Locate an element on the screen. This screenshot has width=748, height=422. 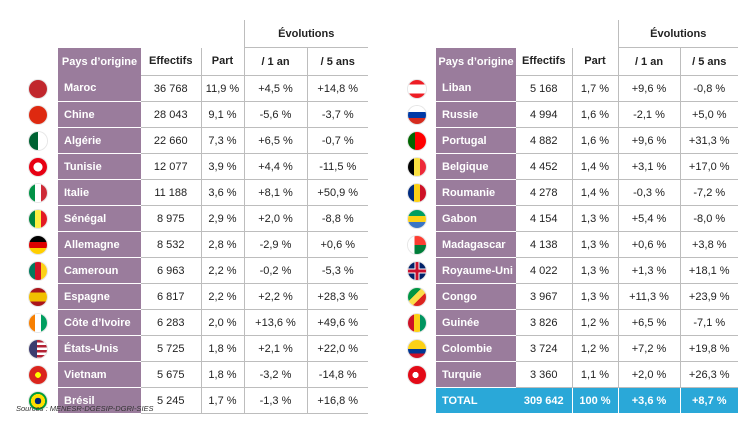
total-one-year: +3,6 % is located at coordinates (648, 400).